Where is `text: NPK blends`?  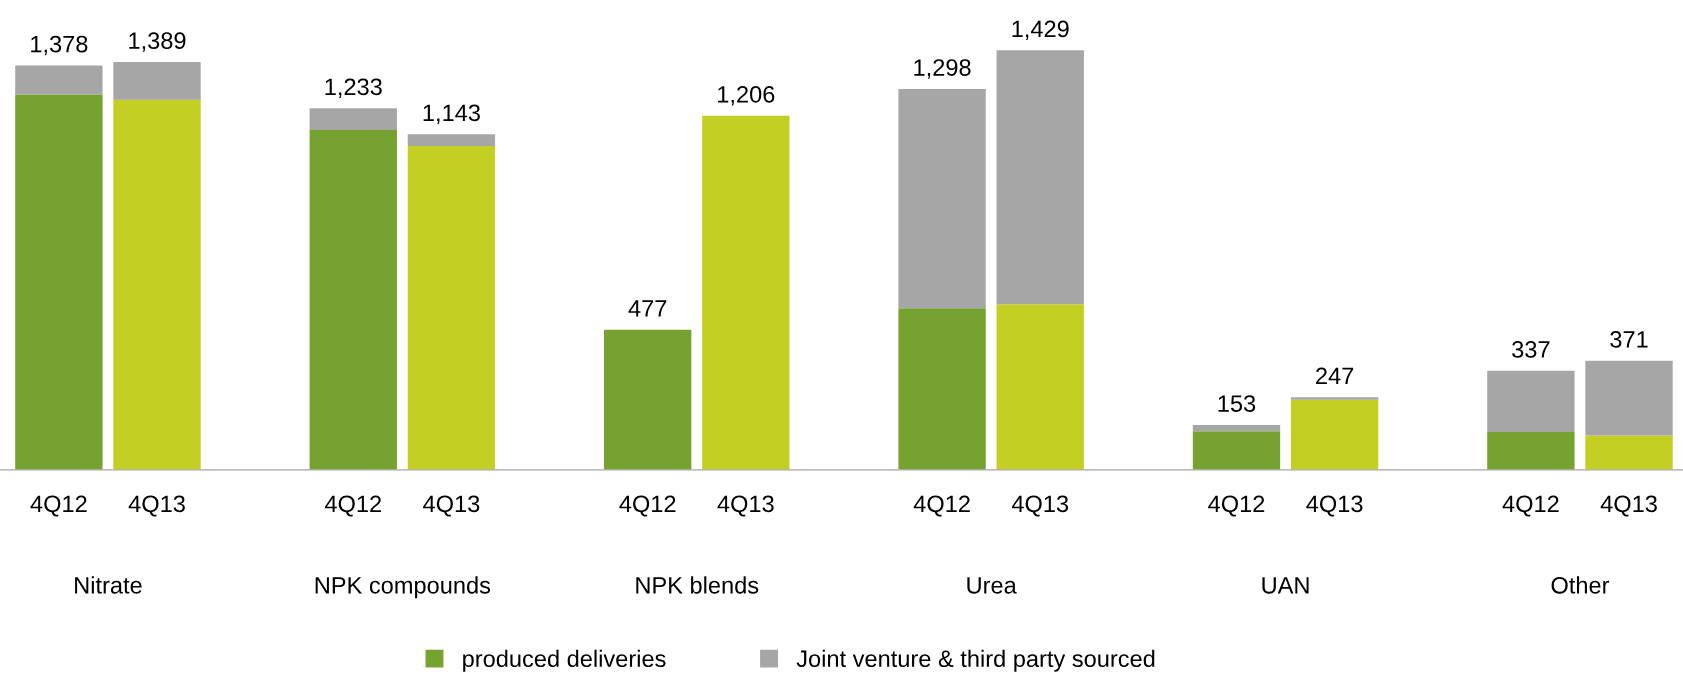 text: NPK blends is located at coordinates (697, 585).